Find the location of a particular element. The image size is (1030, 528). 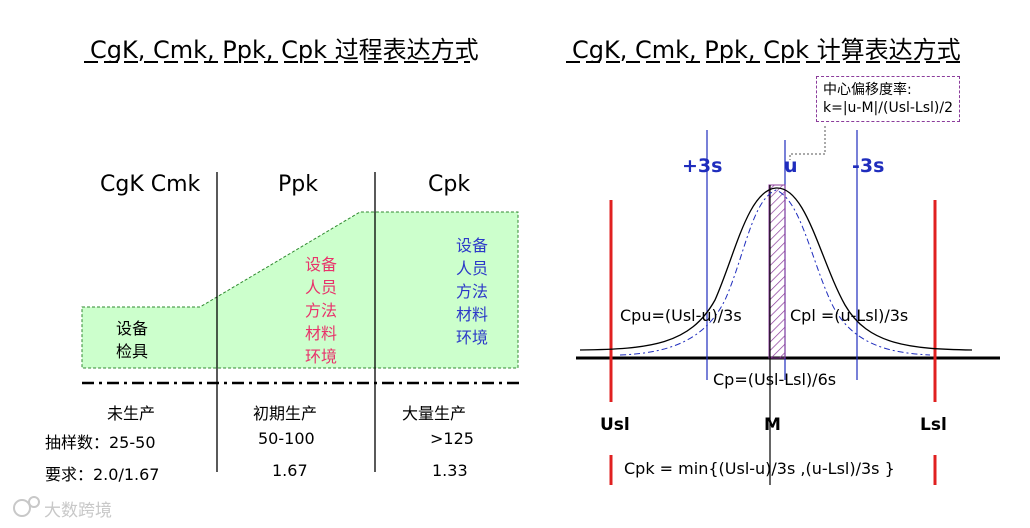

cp-formula: Cp=(Usl-Lsl)/6s is located at coordinates (775, 379).